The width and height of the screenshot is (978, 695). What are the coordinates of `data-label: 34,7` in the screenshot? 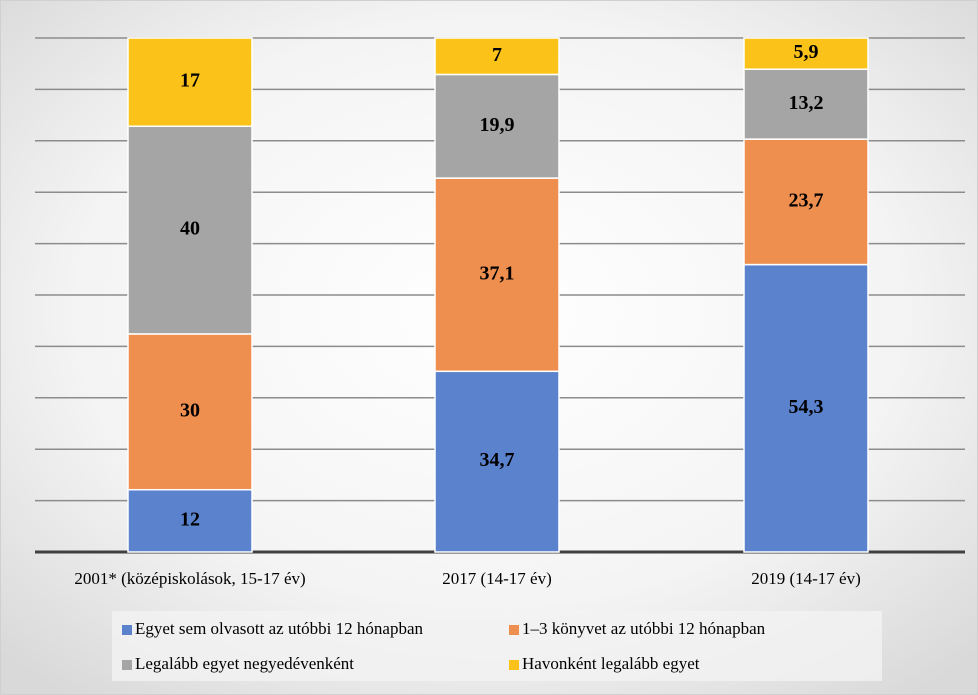 It's located at (497, 460).